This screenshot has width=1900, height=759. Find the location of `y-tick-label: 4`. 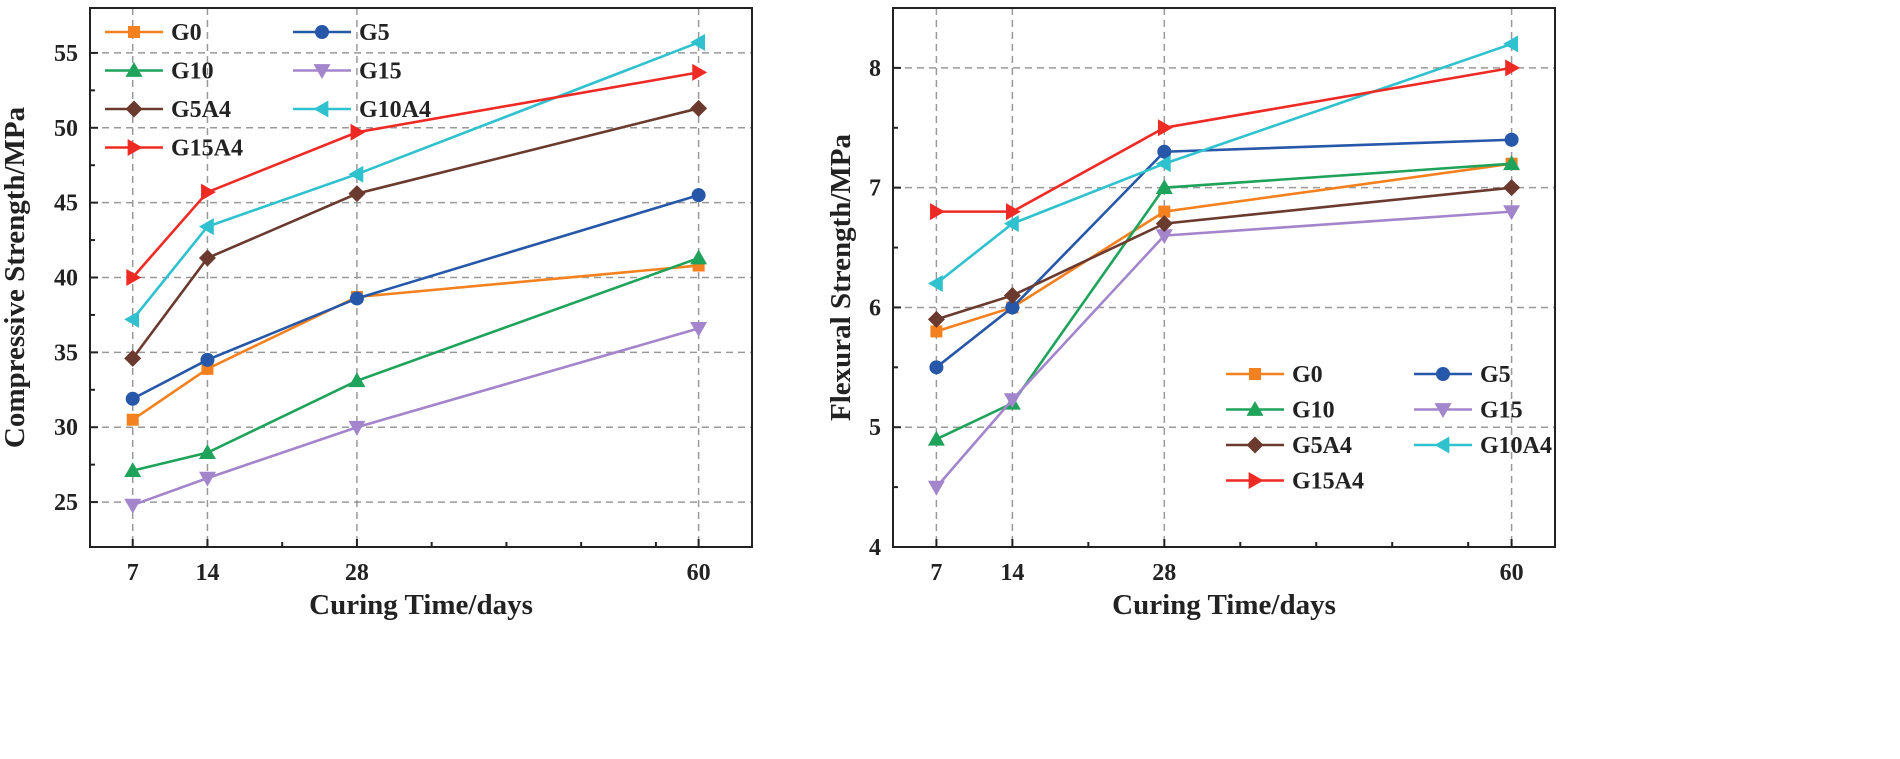

y-tick-label: 4 is located at coordinates (875, 548).